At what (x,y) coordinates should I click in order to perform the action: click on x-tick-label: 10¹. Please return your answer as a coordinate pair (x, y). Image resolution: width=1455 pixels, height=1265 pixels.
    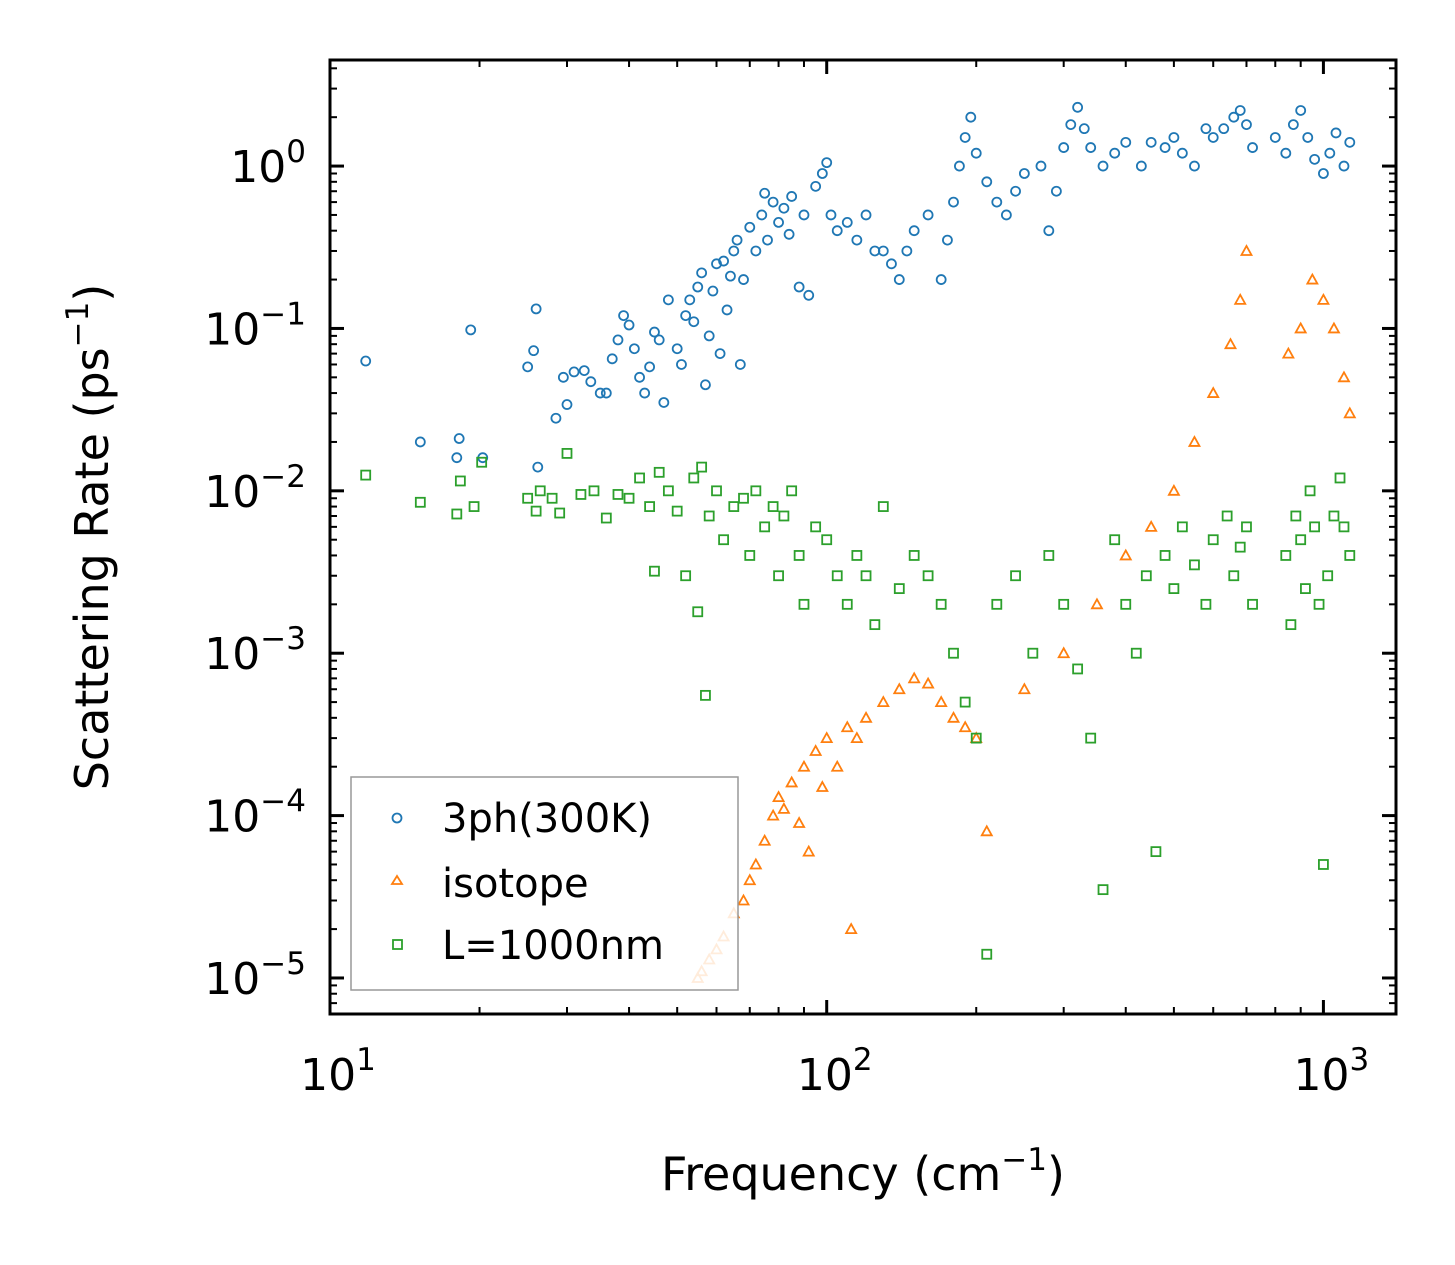
    Looking at the image, I should click on (338, 1071).